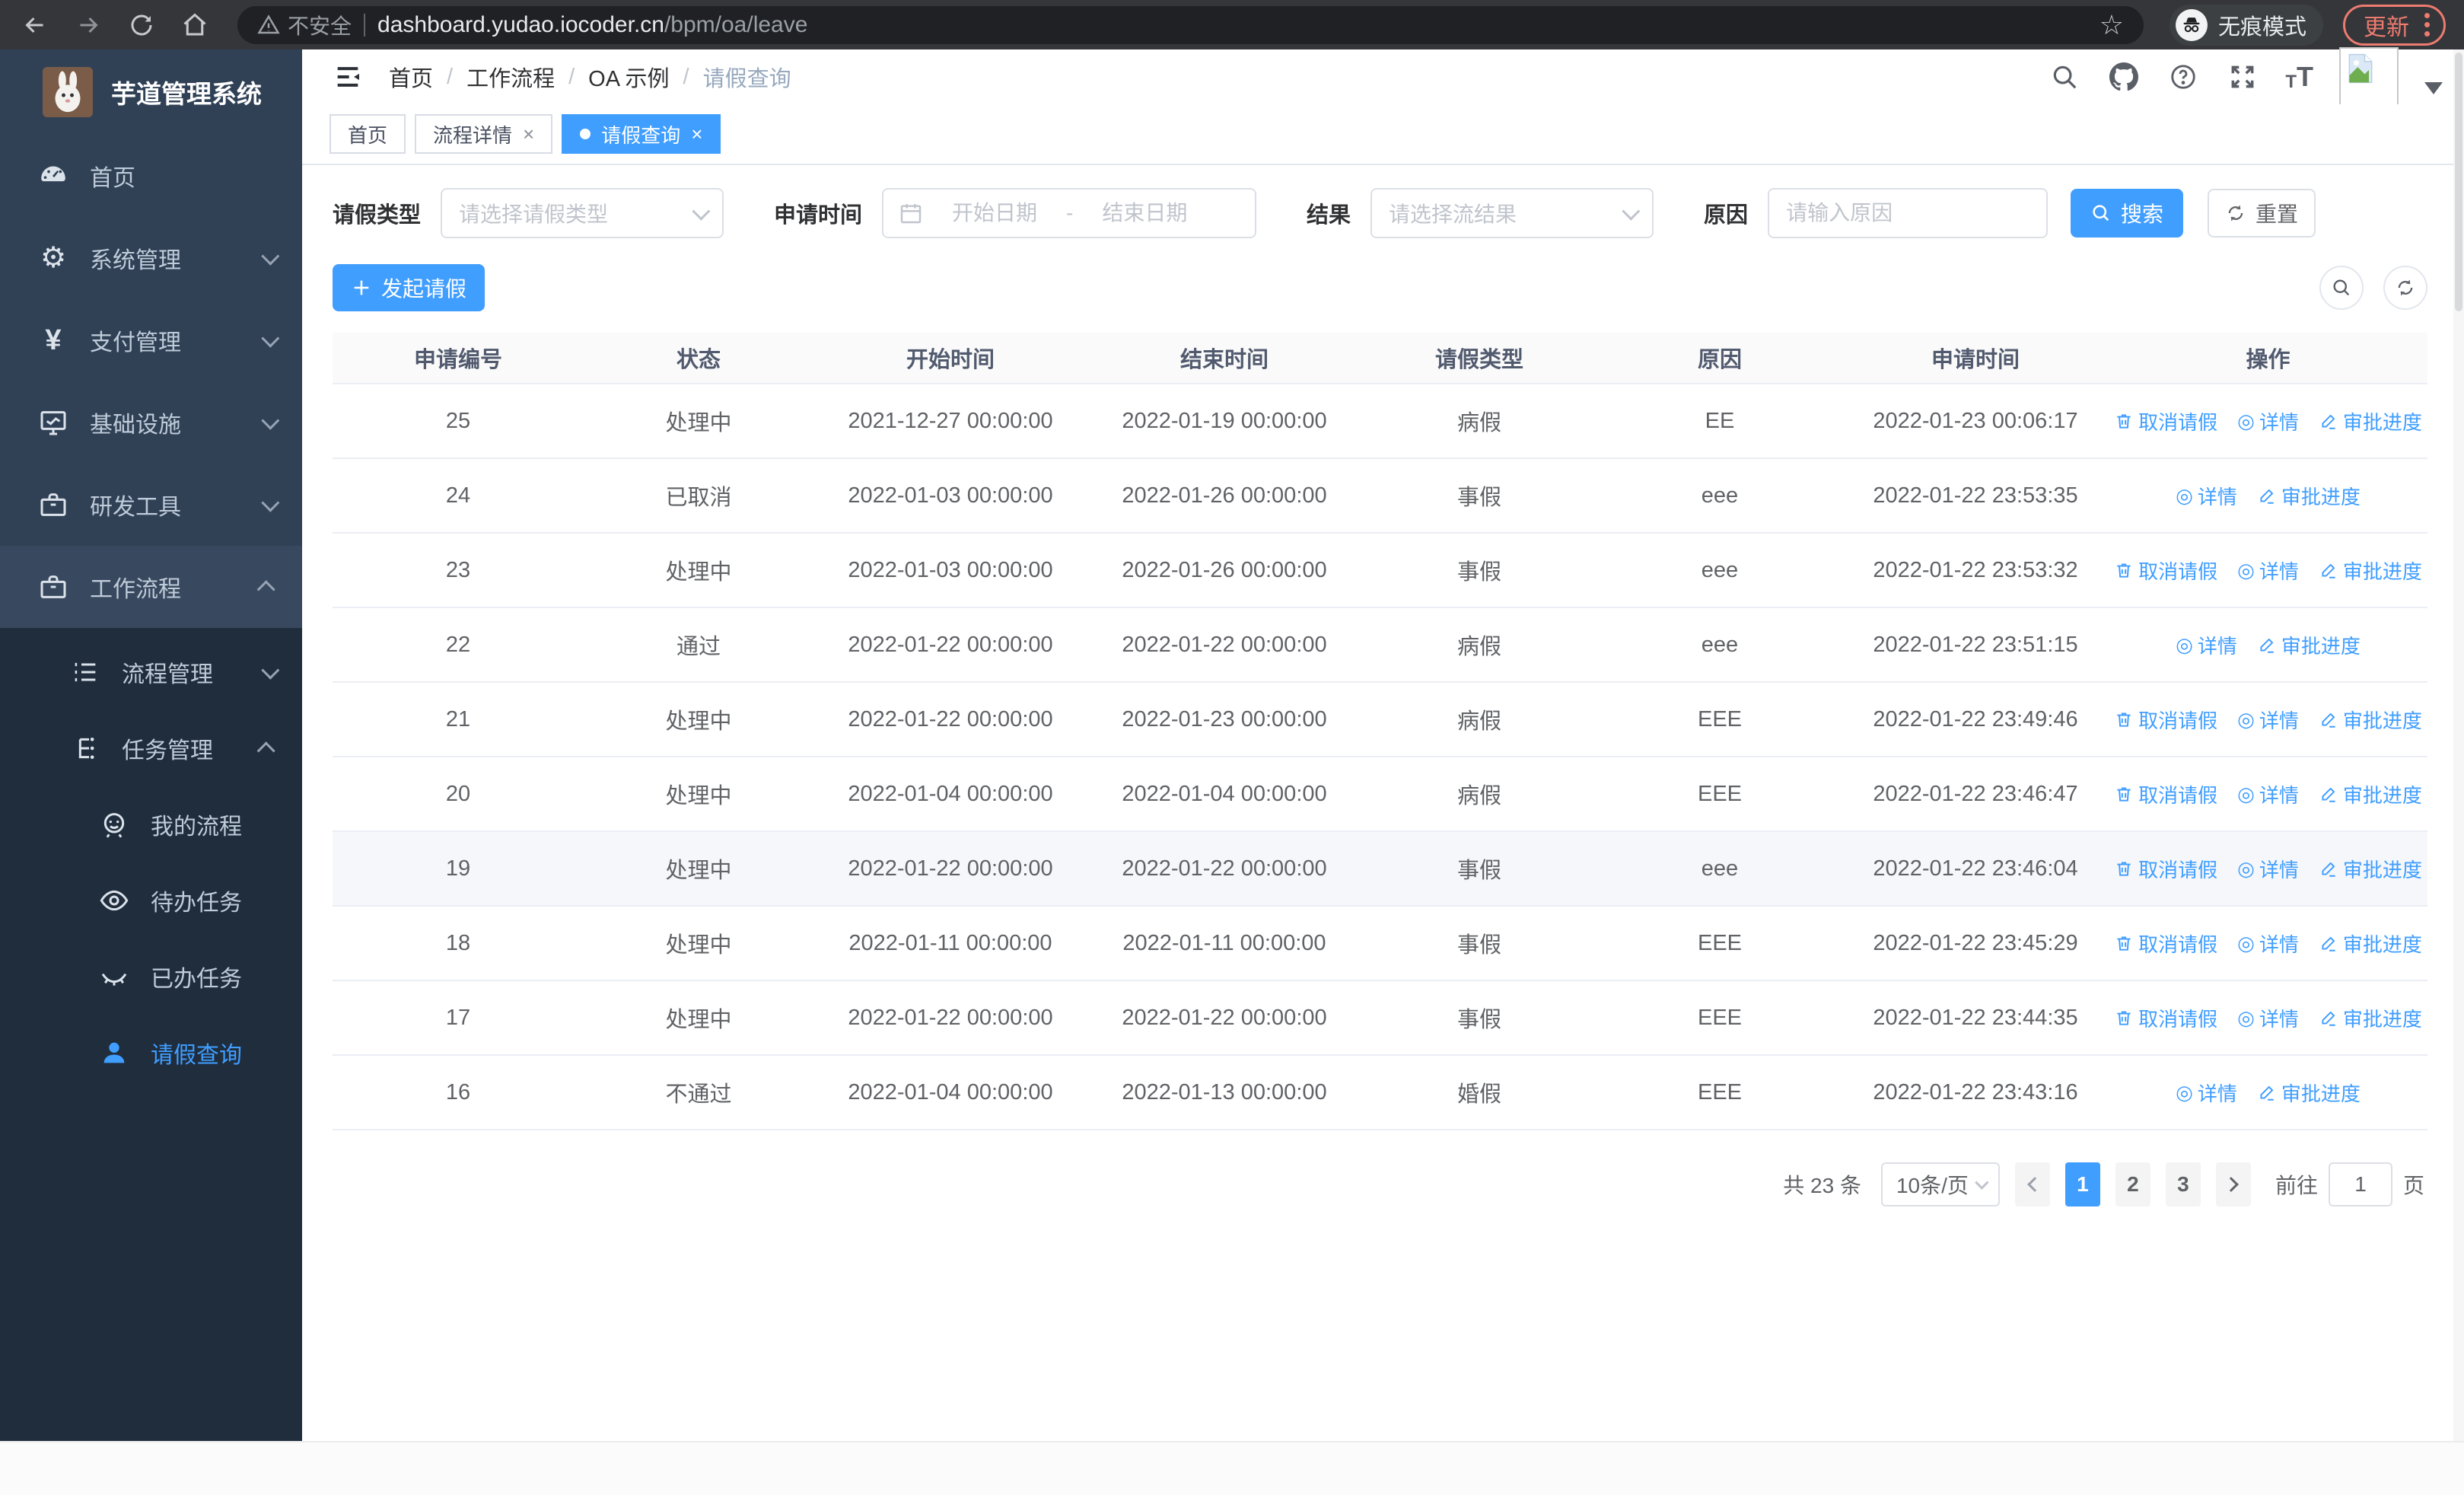 The height and width of the screenshot is (1495, 2464). I want to click on vertical-scrollbar, so click(2458, 745).